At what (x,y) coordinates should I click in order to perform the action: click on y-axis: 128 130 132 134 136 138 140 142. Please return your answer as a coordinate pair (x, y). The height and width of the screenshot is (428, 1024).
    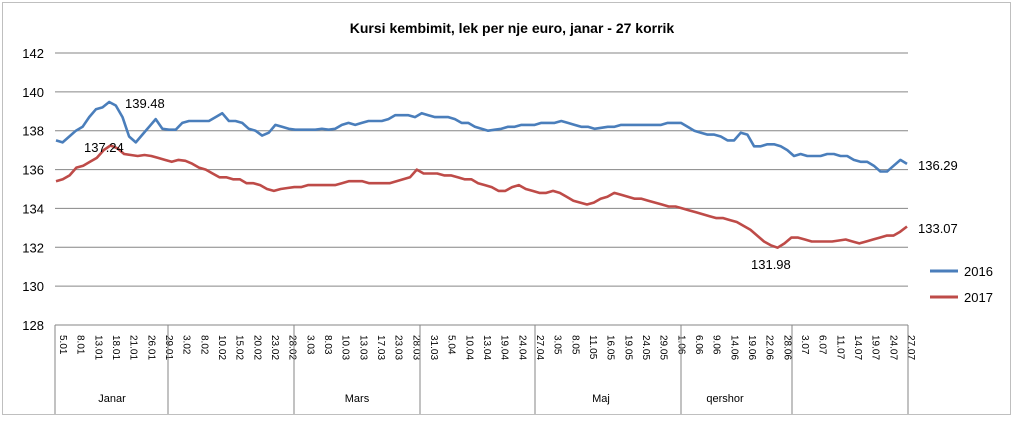
    Looking at the image, I should click on (33, 189).